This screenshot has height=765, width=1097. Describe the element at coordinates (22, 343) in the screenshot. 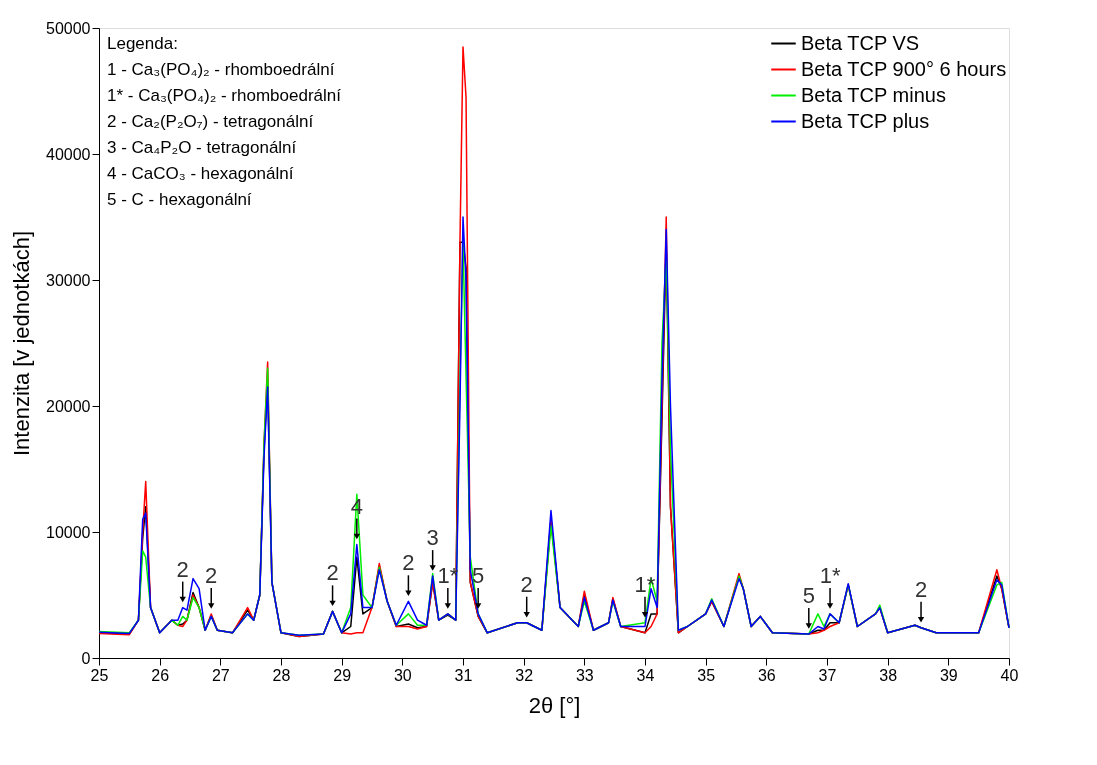

I see `y-axis-title: Intenzita [v jednotkách]` at that location.